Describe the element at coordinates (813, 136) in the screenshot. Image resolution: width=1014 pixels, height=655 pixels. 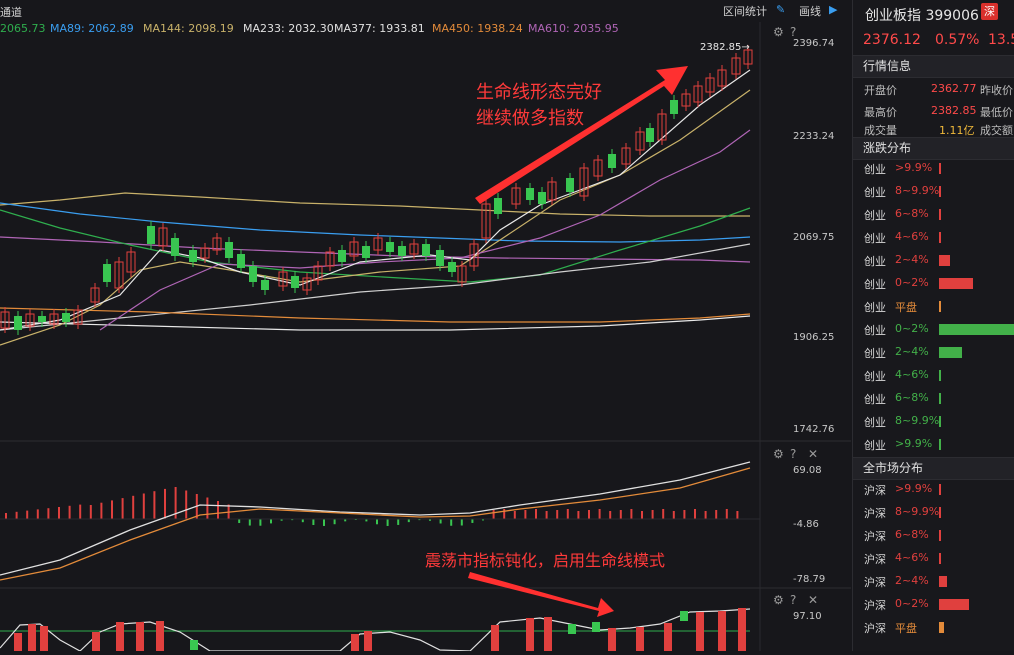
I see `y-axis-tick-label: 2233.24` at that location.